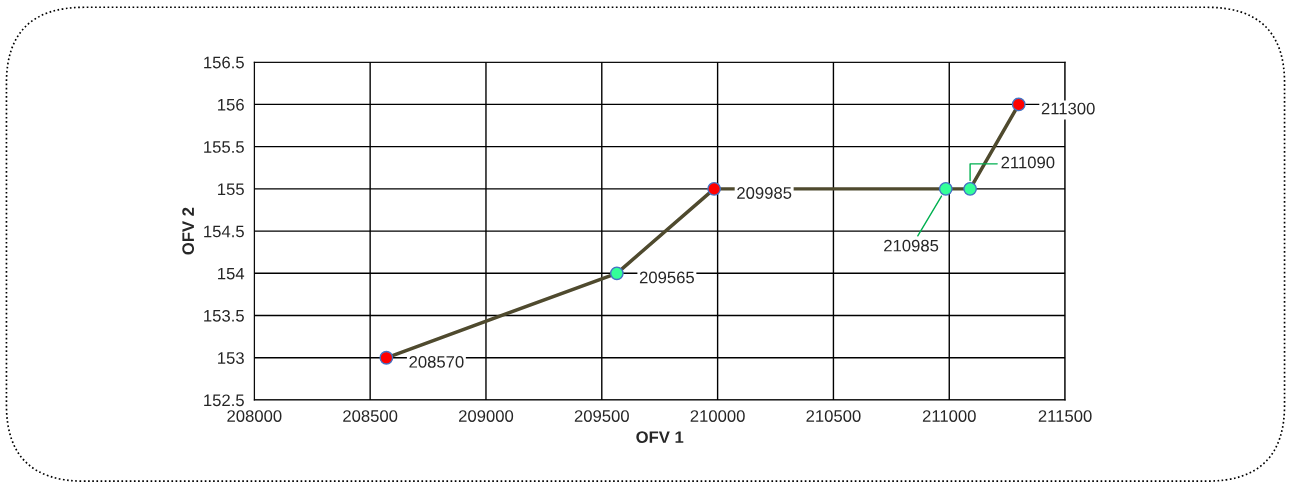  Describe the element at coordinates (231, 358) in the screenshot. I see `y-tick-label: 153` at that location.